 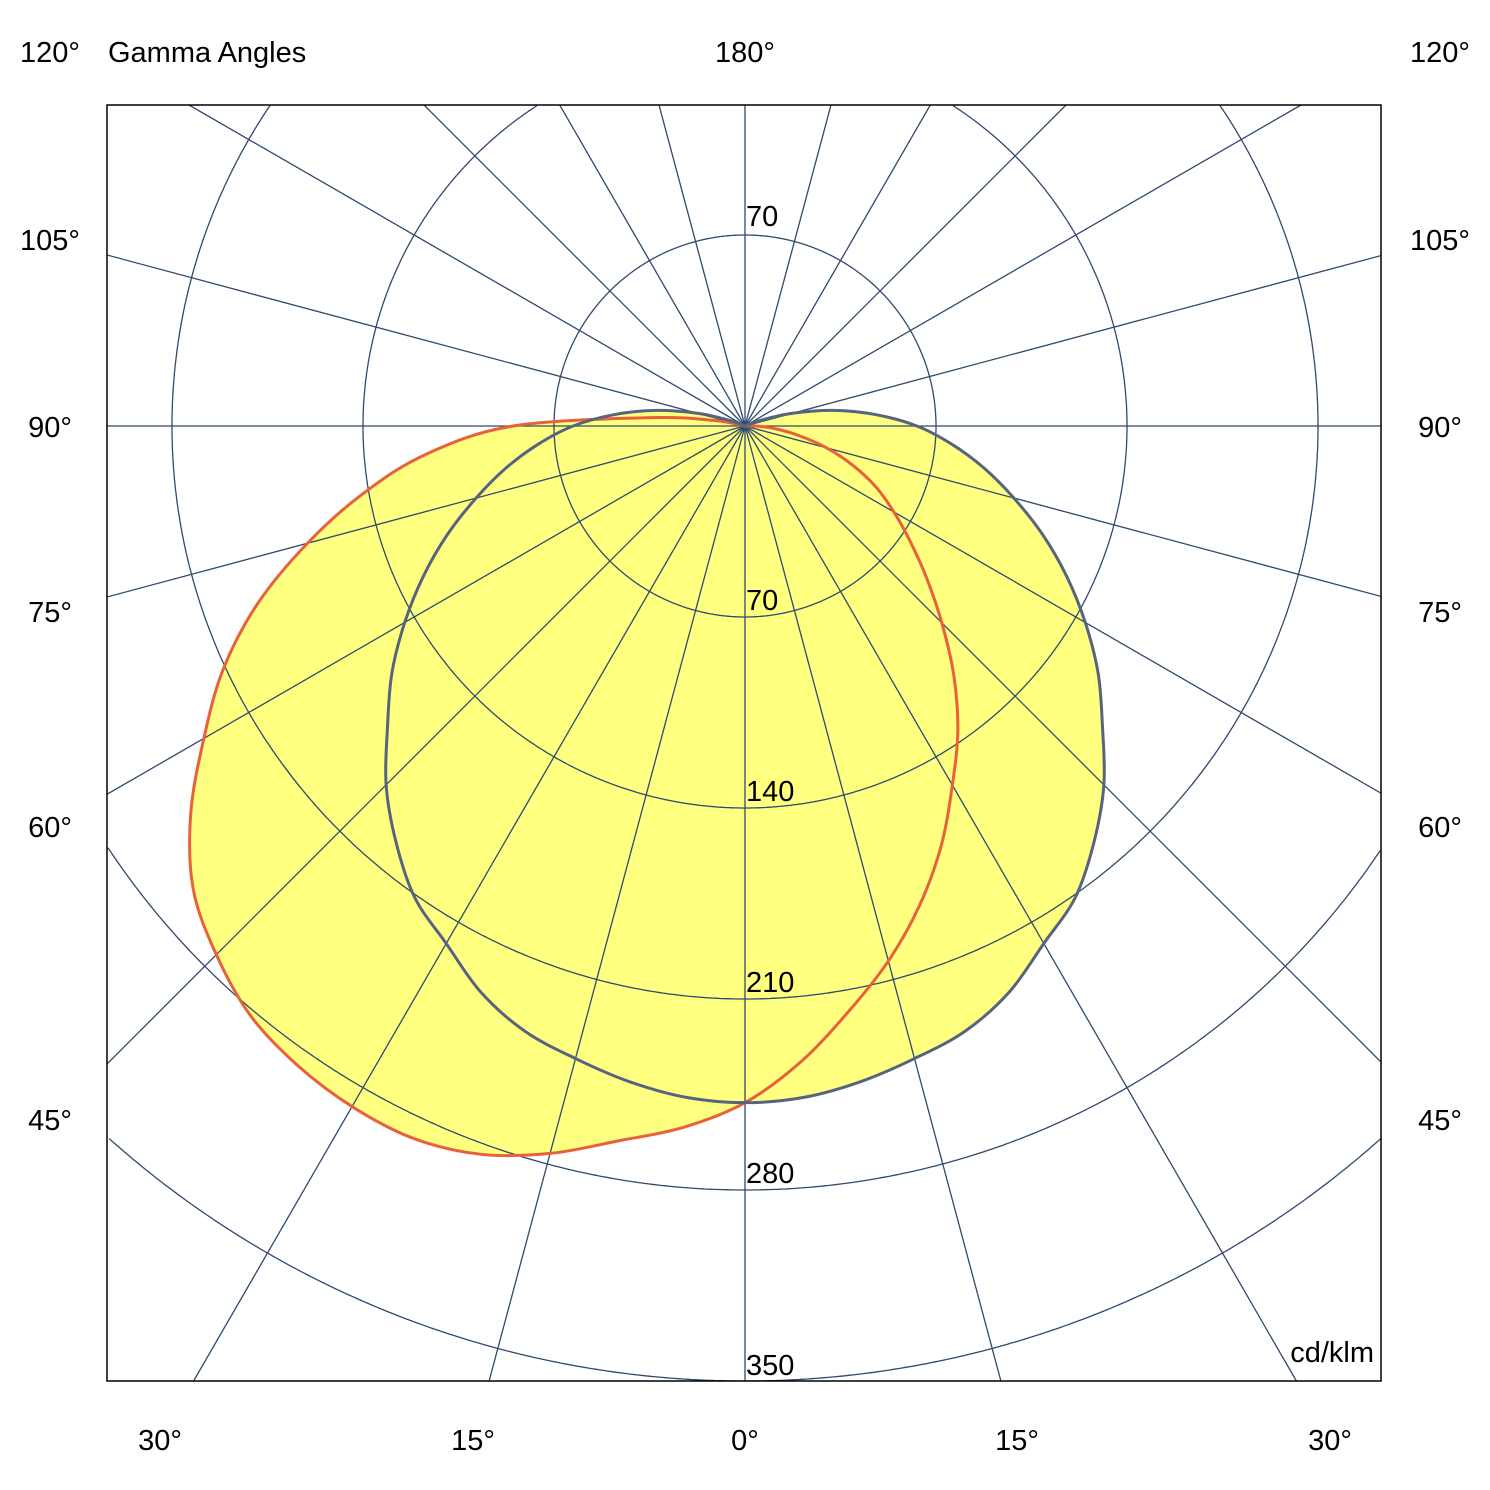 I want to click on angle-label-left: 105°, so click(x=50, y=241).